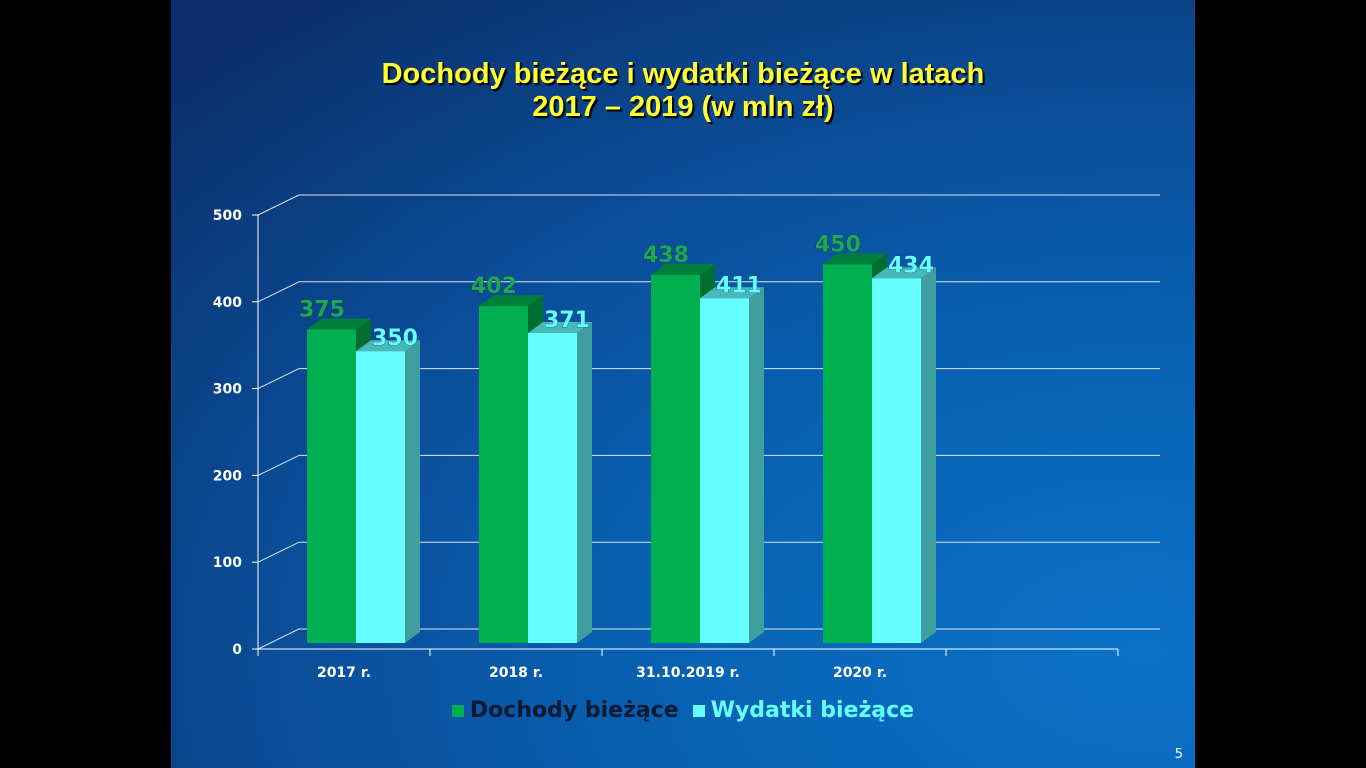  I want to click on legend-label-dochody: Dochody bieżące, so click(574, 710).